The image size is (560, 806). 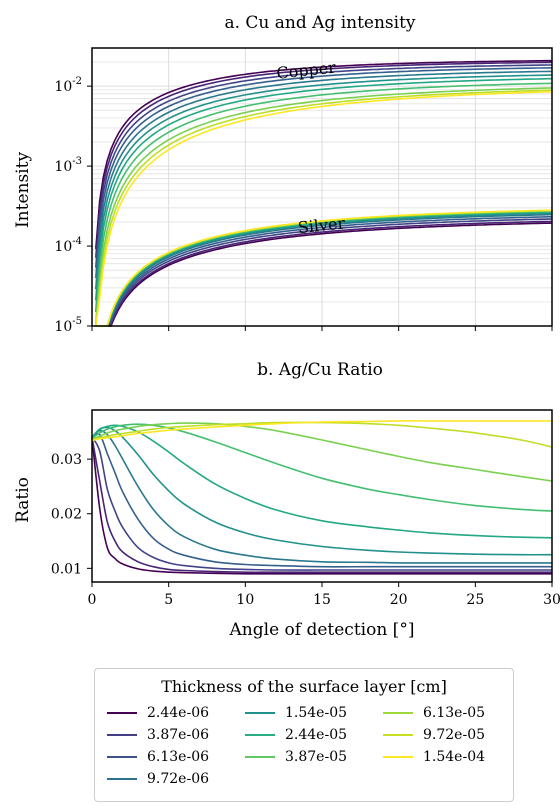 I want to click on panel-b-title: b. Ag/Cu Ratio, so click(x=320, y=370).